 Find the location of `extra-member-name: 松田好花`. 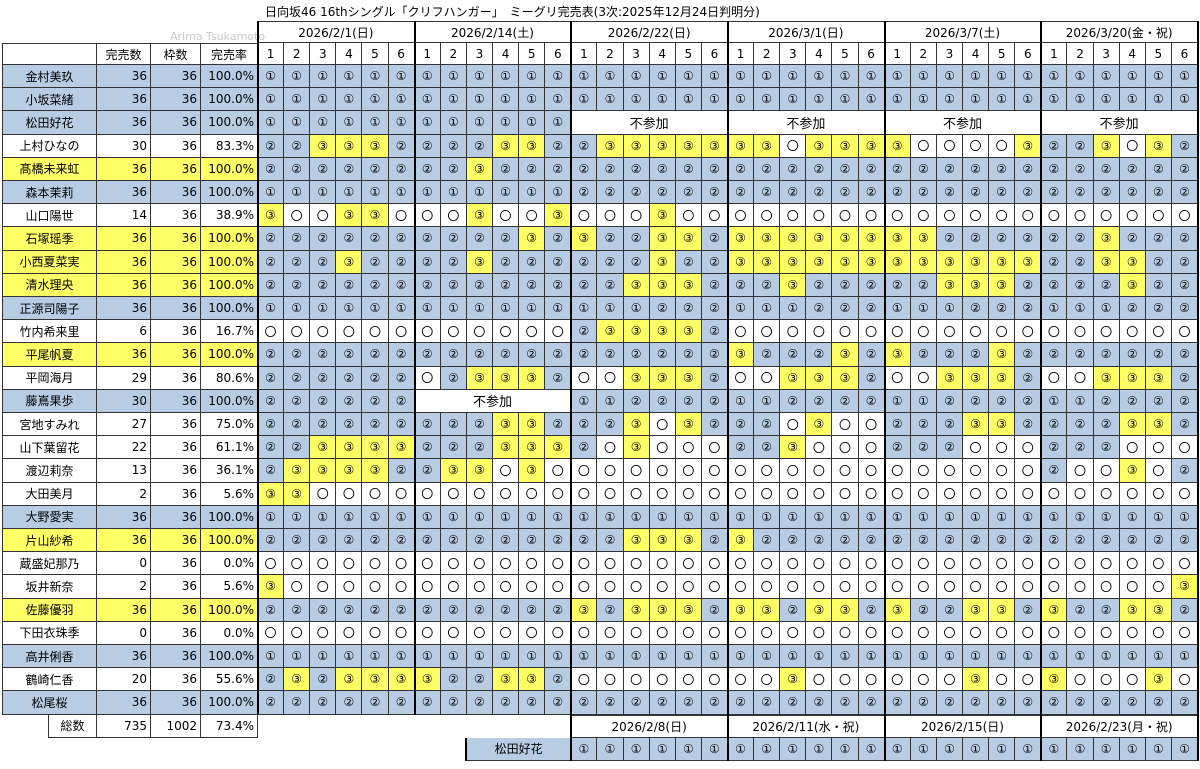

extra-member-name: 松田好花 is located at coordinates (519, 749).